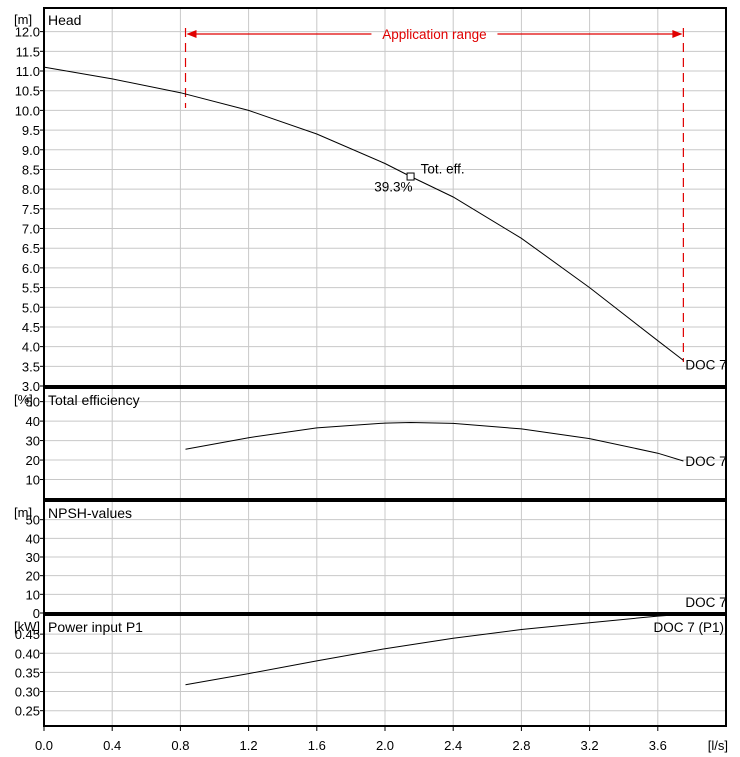 The image size is (740, 757). What do you see at coordinates (36, 613) in the screenshot?
I see `y-tick-label: 0` at bounding box center [36, 613].